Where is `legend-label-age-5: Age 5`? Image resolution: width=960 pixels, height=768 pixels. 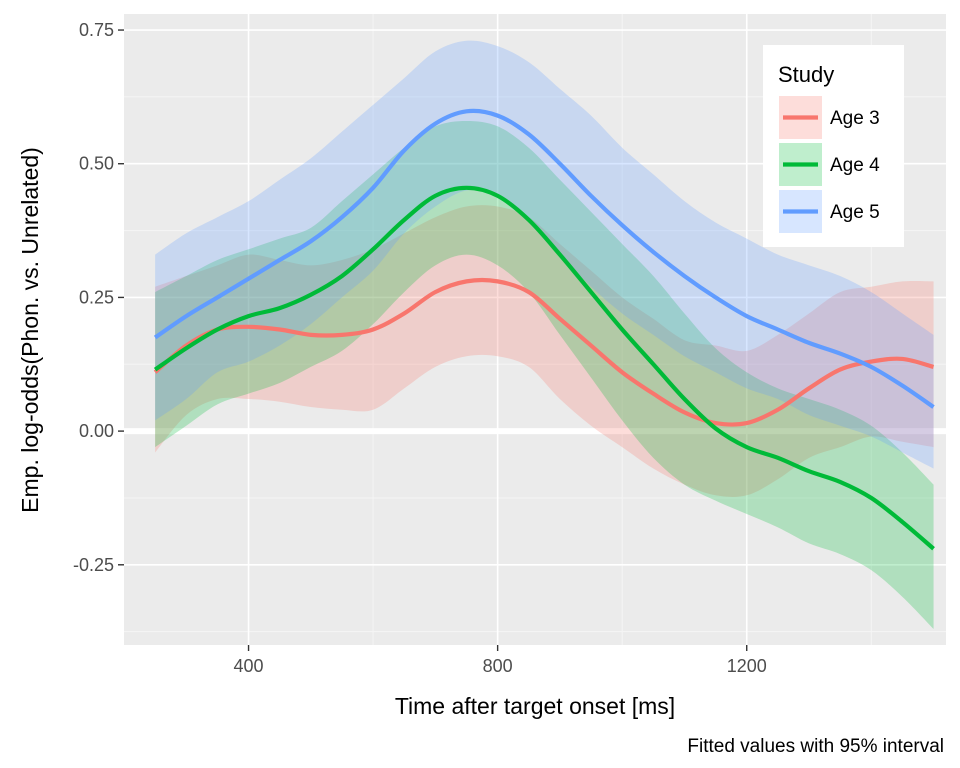
legend-label-age-5: Age 5 is located at coordinates (855, 212).